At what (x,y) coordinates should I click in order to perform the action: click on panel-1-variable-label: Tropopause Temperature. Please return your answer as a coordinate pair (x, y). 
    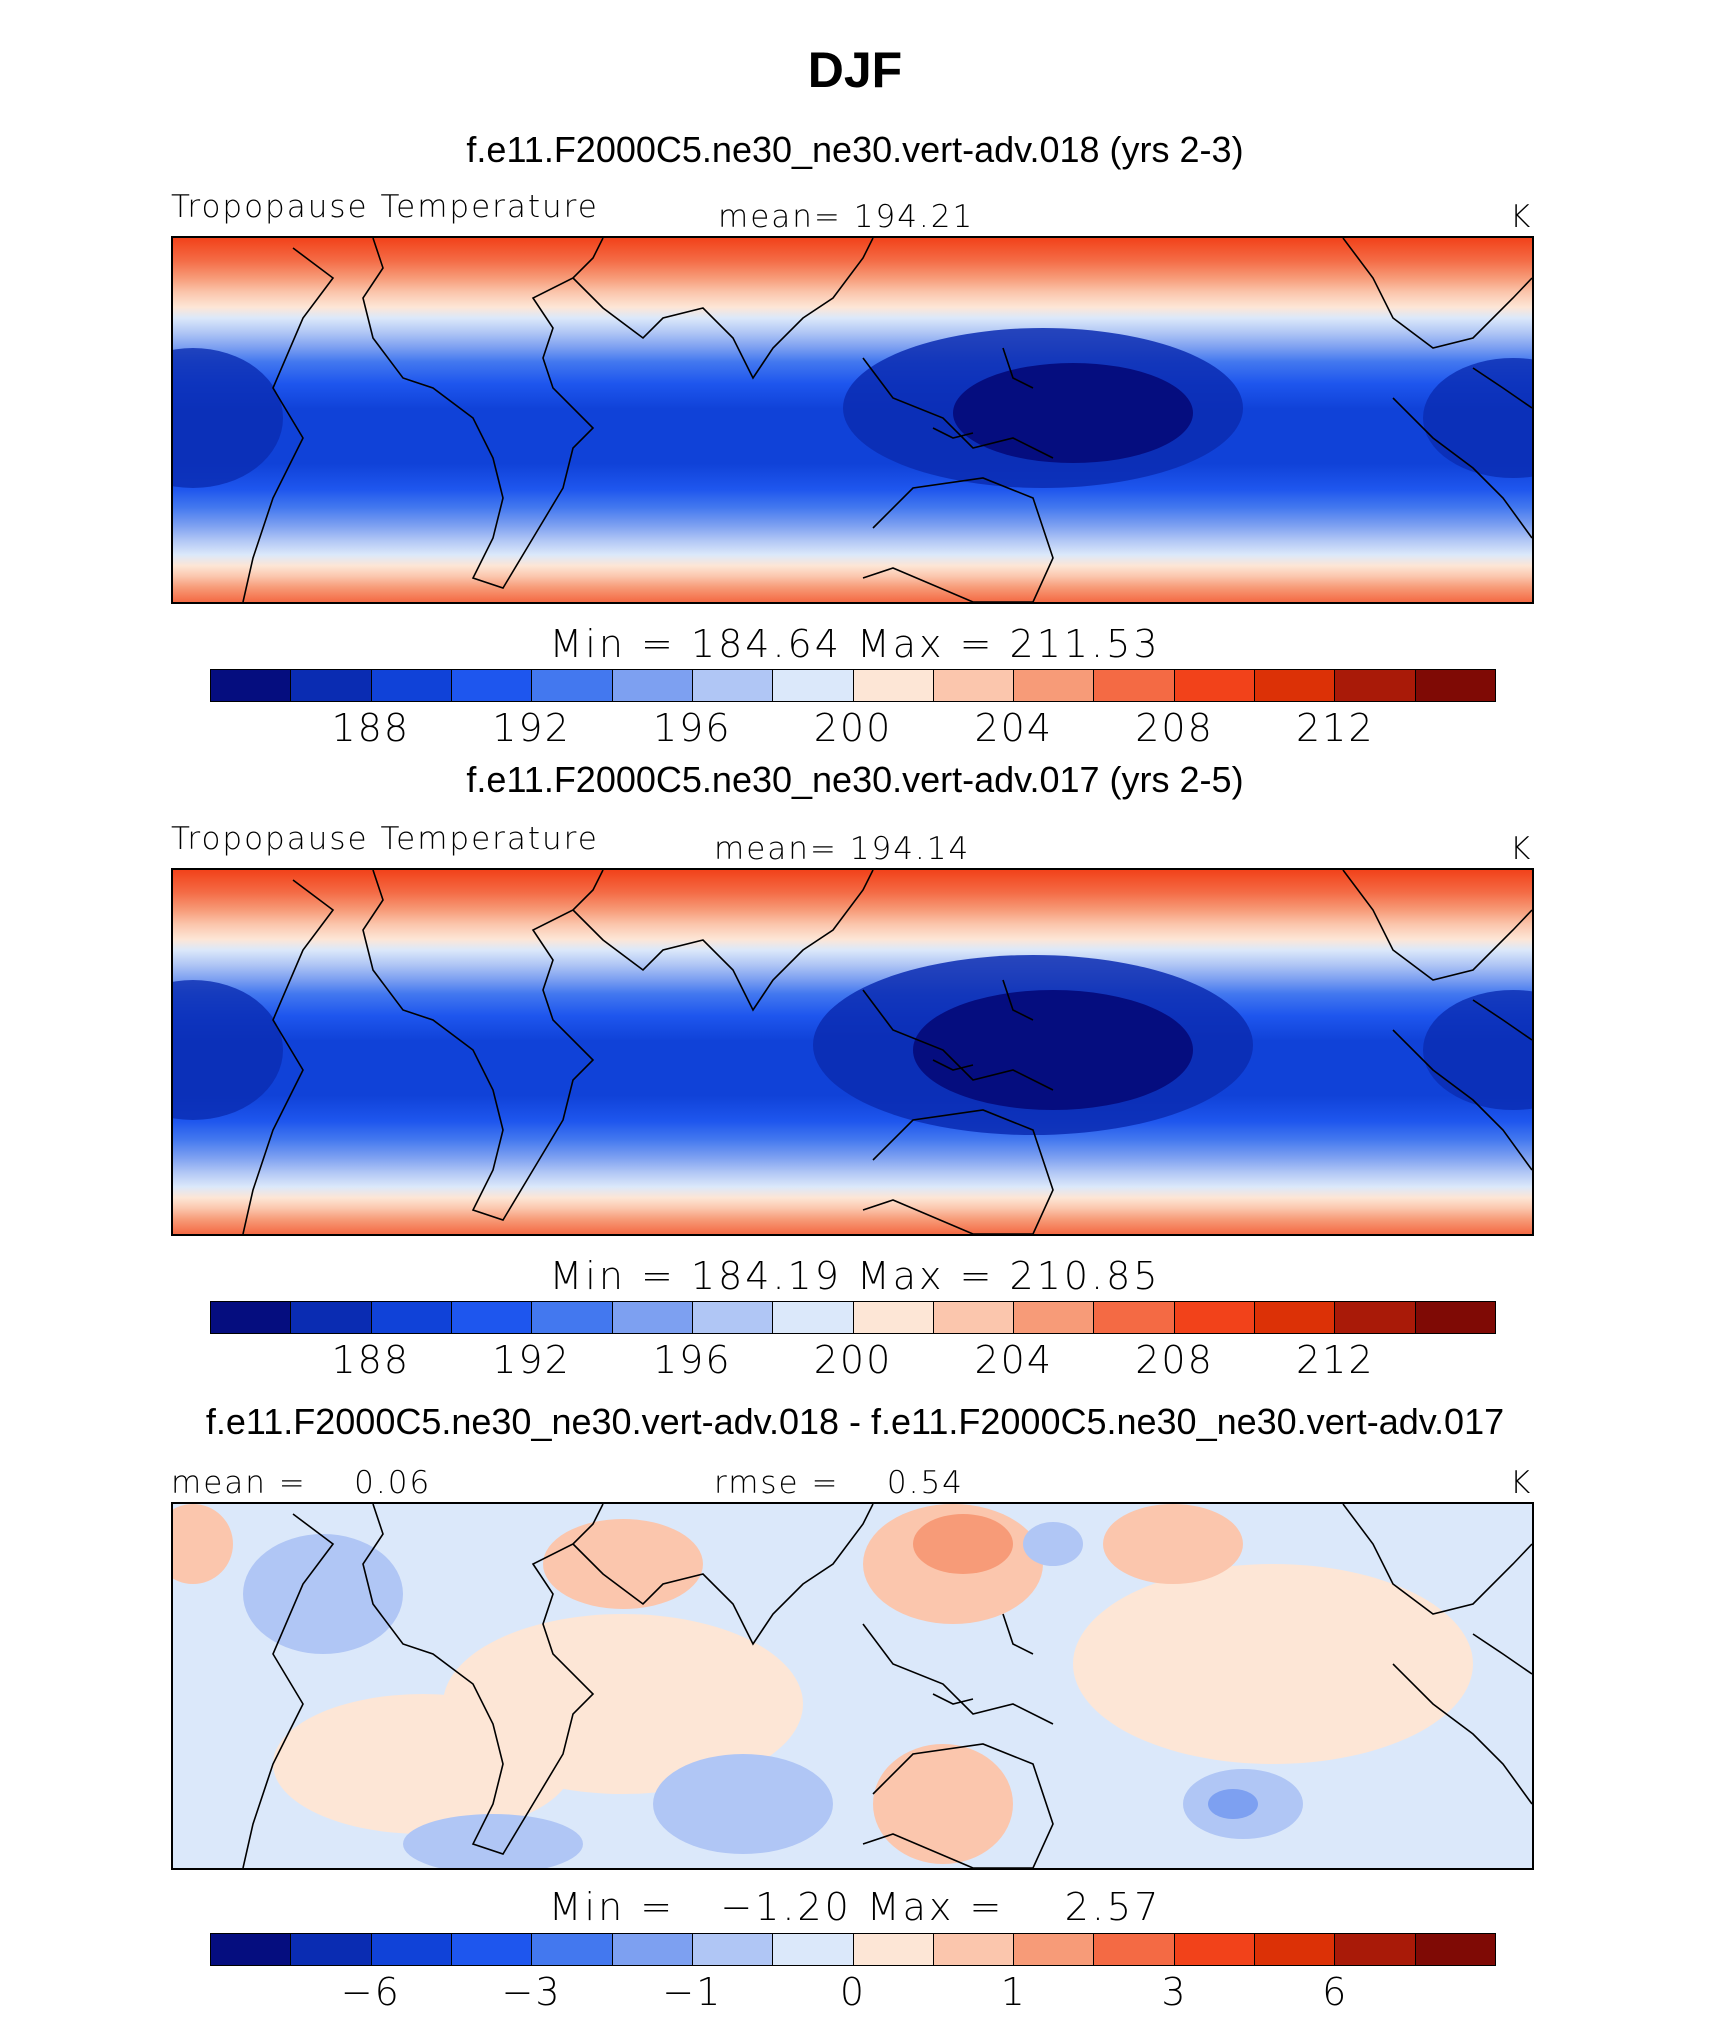
    Looking at the image, I should click on (385, 207).